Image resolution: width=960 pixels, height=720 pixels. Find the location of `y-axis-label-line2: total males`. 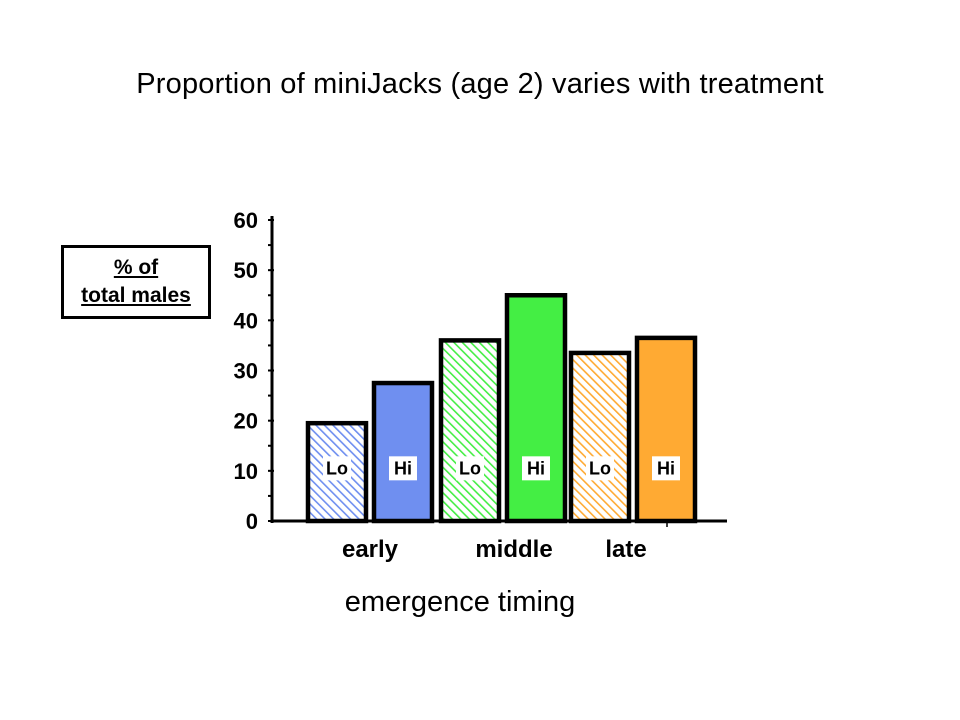

y-axis-label-line2: total males is located at coordinates (136, 295).